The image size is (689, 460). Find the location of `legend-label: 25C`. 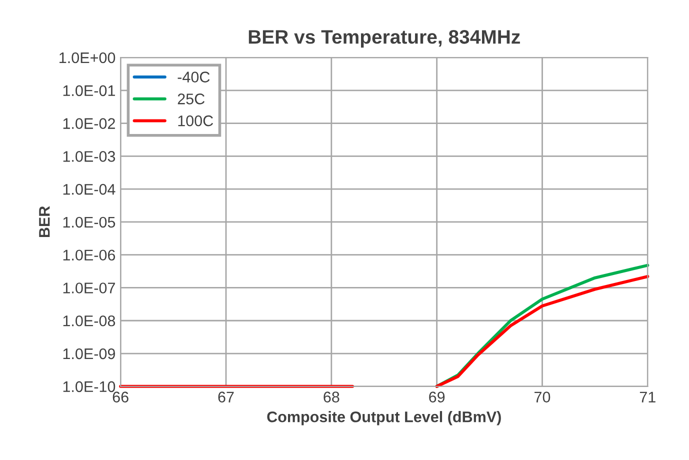

legend-label: 25C is located at coordinates (191, 99).